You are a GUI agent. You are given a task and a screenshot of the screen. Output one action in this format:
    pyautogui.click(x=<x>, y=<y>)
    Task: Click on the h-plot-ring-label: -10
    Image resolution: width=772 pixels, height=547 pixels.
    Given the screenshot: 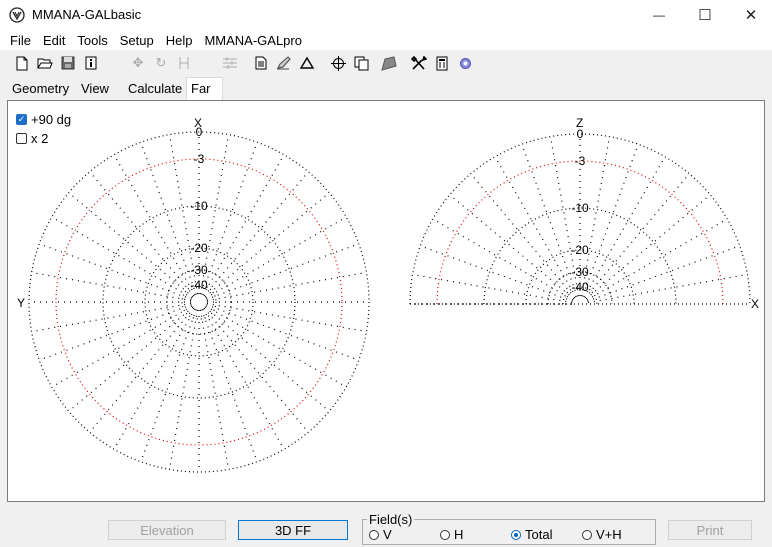 What is the action you would take?
    pyautogui.click(x=199, y=206)
    